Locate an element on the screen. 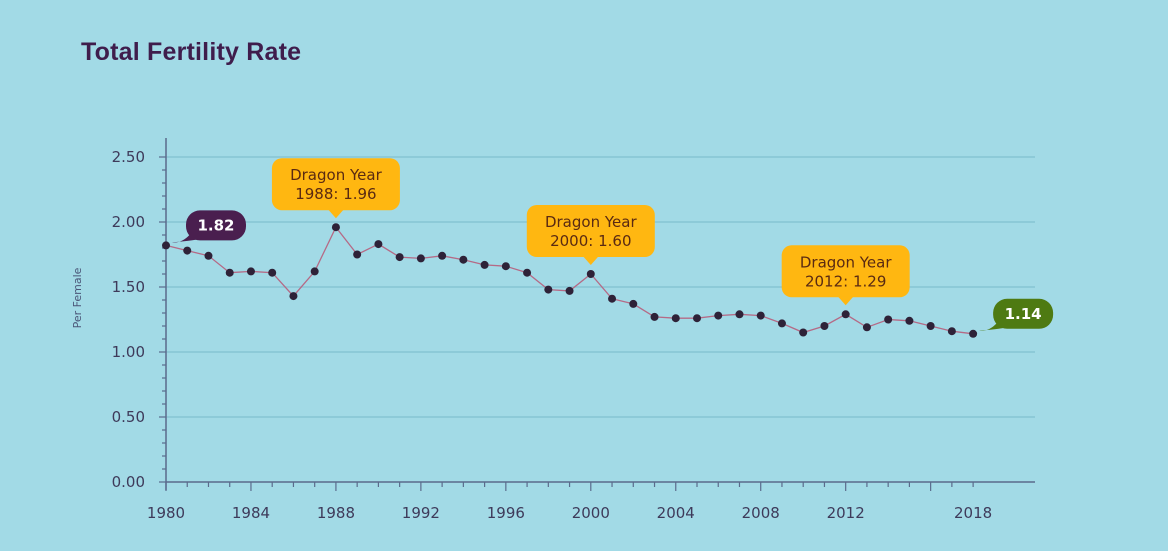 Image resolution: width=1168 pixels, height=551 pixels. y-tick-label: 2.50 is located at coordinates (128, 157).